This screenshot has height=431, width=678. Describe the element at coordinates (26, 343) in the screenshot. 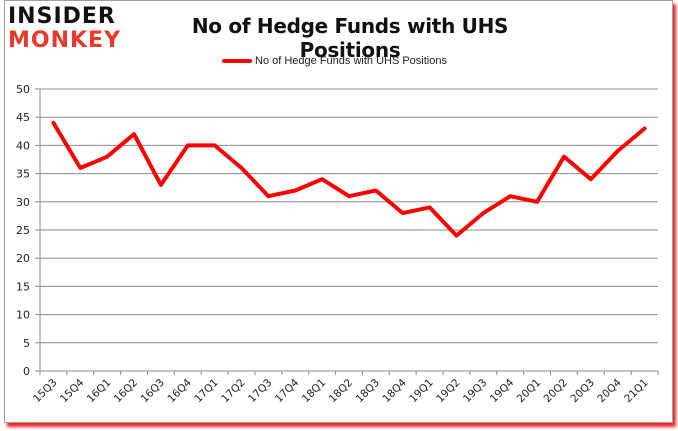

I see `y-tick-label: 5` at that location.